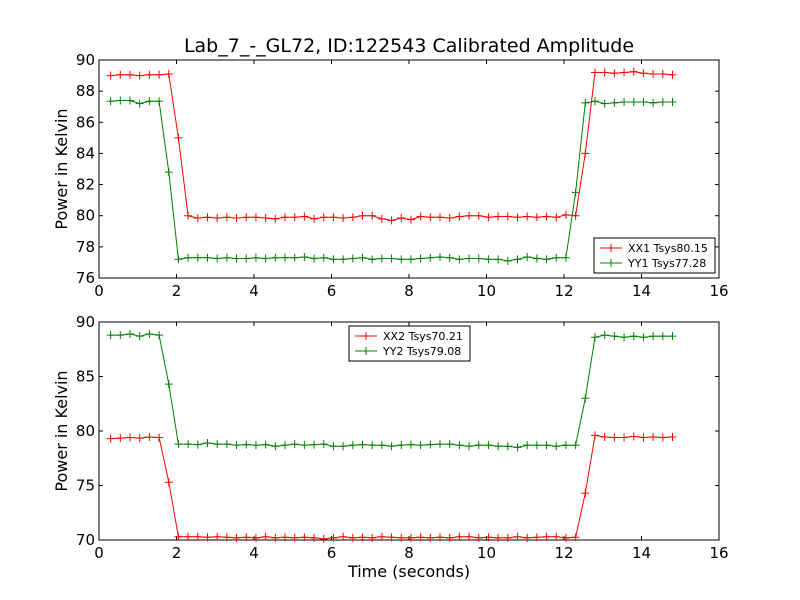  What do you see at coordinates (408, 571) in the screenshot?
I see `x-axis-label: Time (seconds)` at bounding box center [408, 571].